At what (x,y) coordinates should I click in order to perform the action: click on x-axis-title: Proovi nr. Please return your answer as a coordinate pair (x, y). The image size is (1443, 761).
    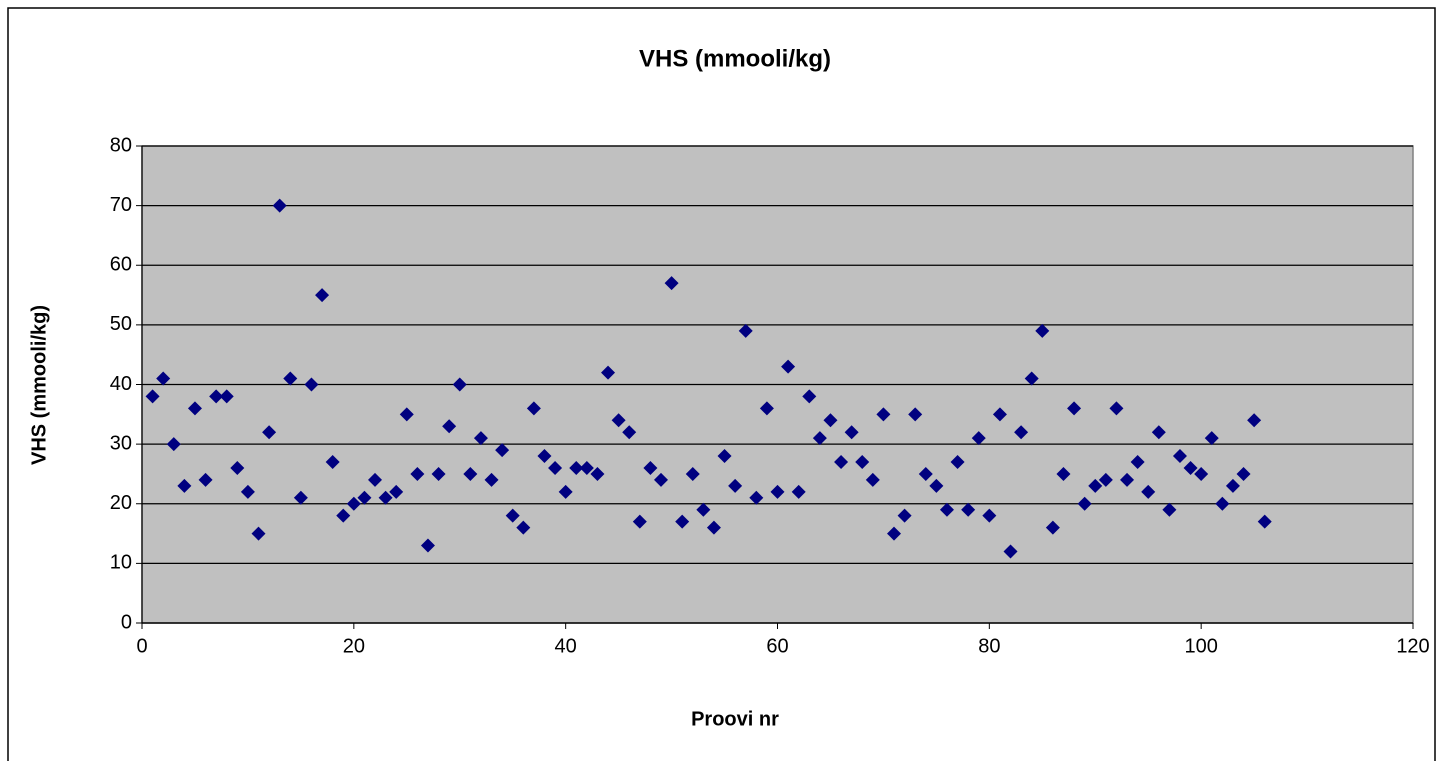
    Looking at the image, I should click on (735, 719).